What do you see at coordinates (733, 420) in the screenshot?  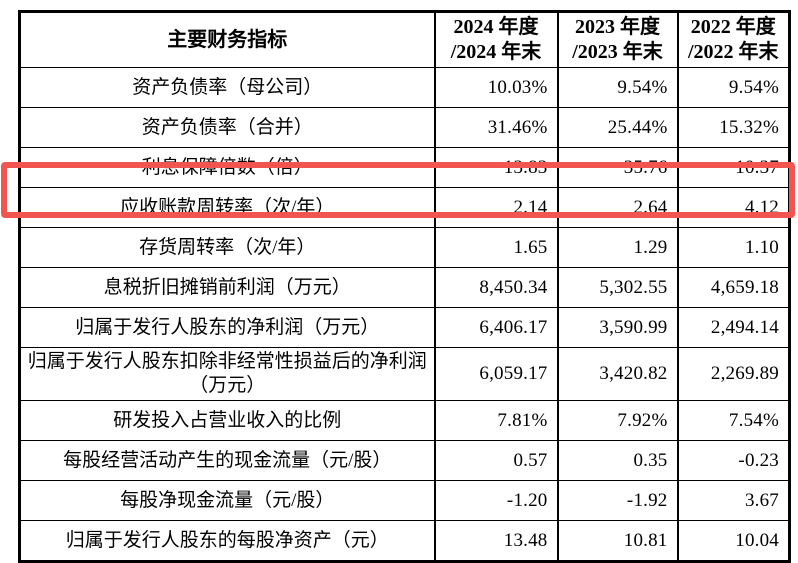 I see `indicator-value: 7.54%` at bounding box center [733, 420].